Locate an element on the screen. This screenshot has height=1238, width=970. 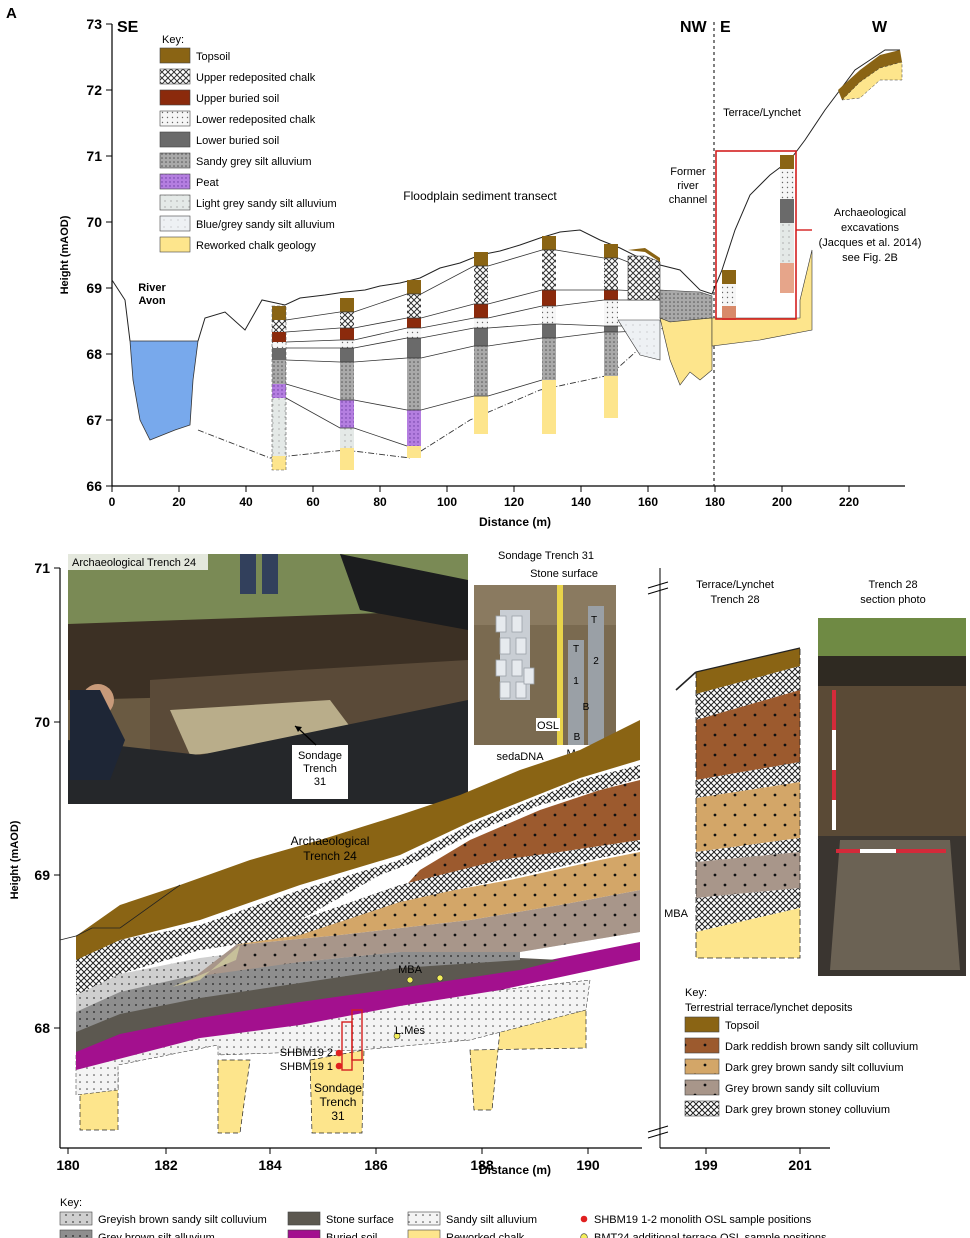
x-tick-label: 199 is located at coordinates (706, 1165).